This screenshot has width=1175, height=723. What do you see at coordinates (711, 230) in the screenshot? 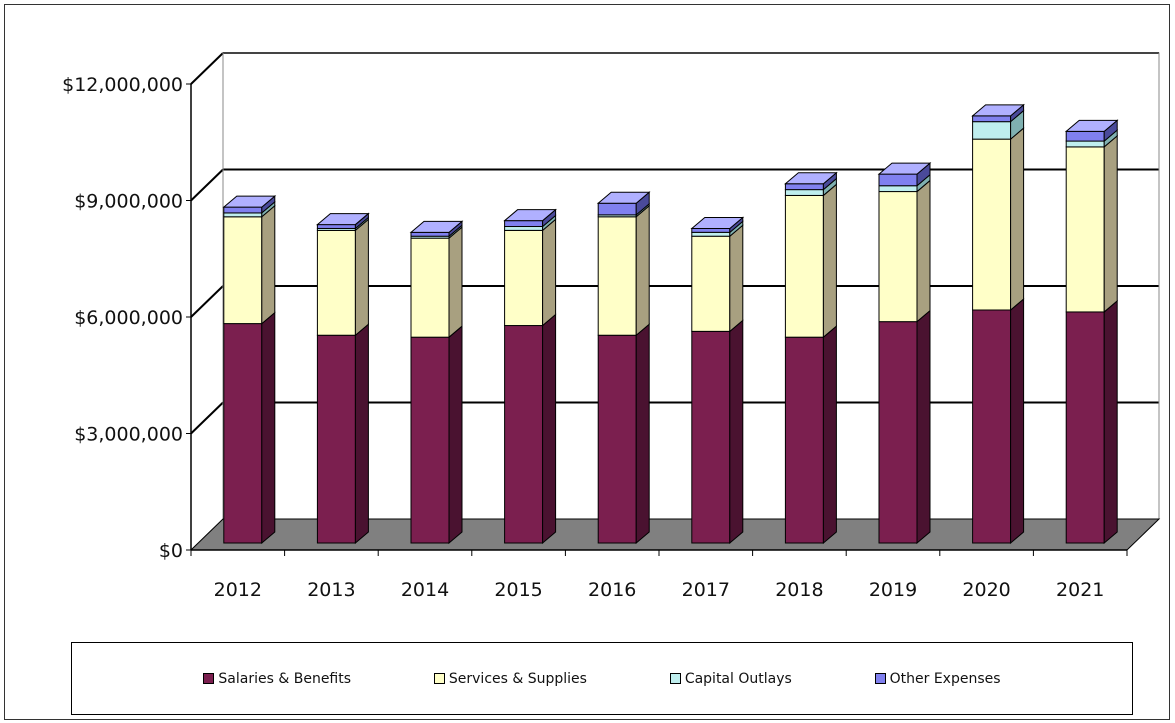
I see `bar-2017-other-expenses` at bounding box center [711, 230].